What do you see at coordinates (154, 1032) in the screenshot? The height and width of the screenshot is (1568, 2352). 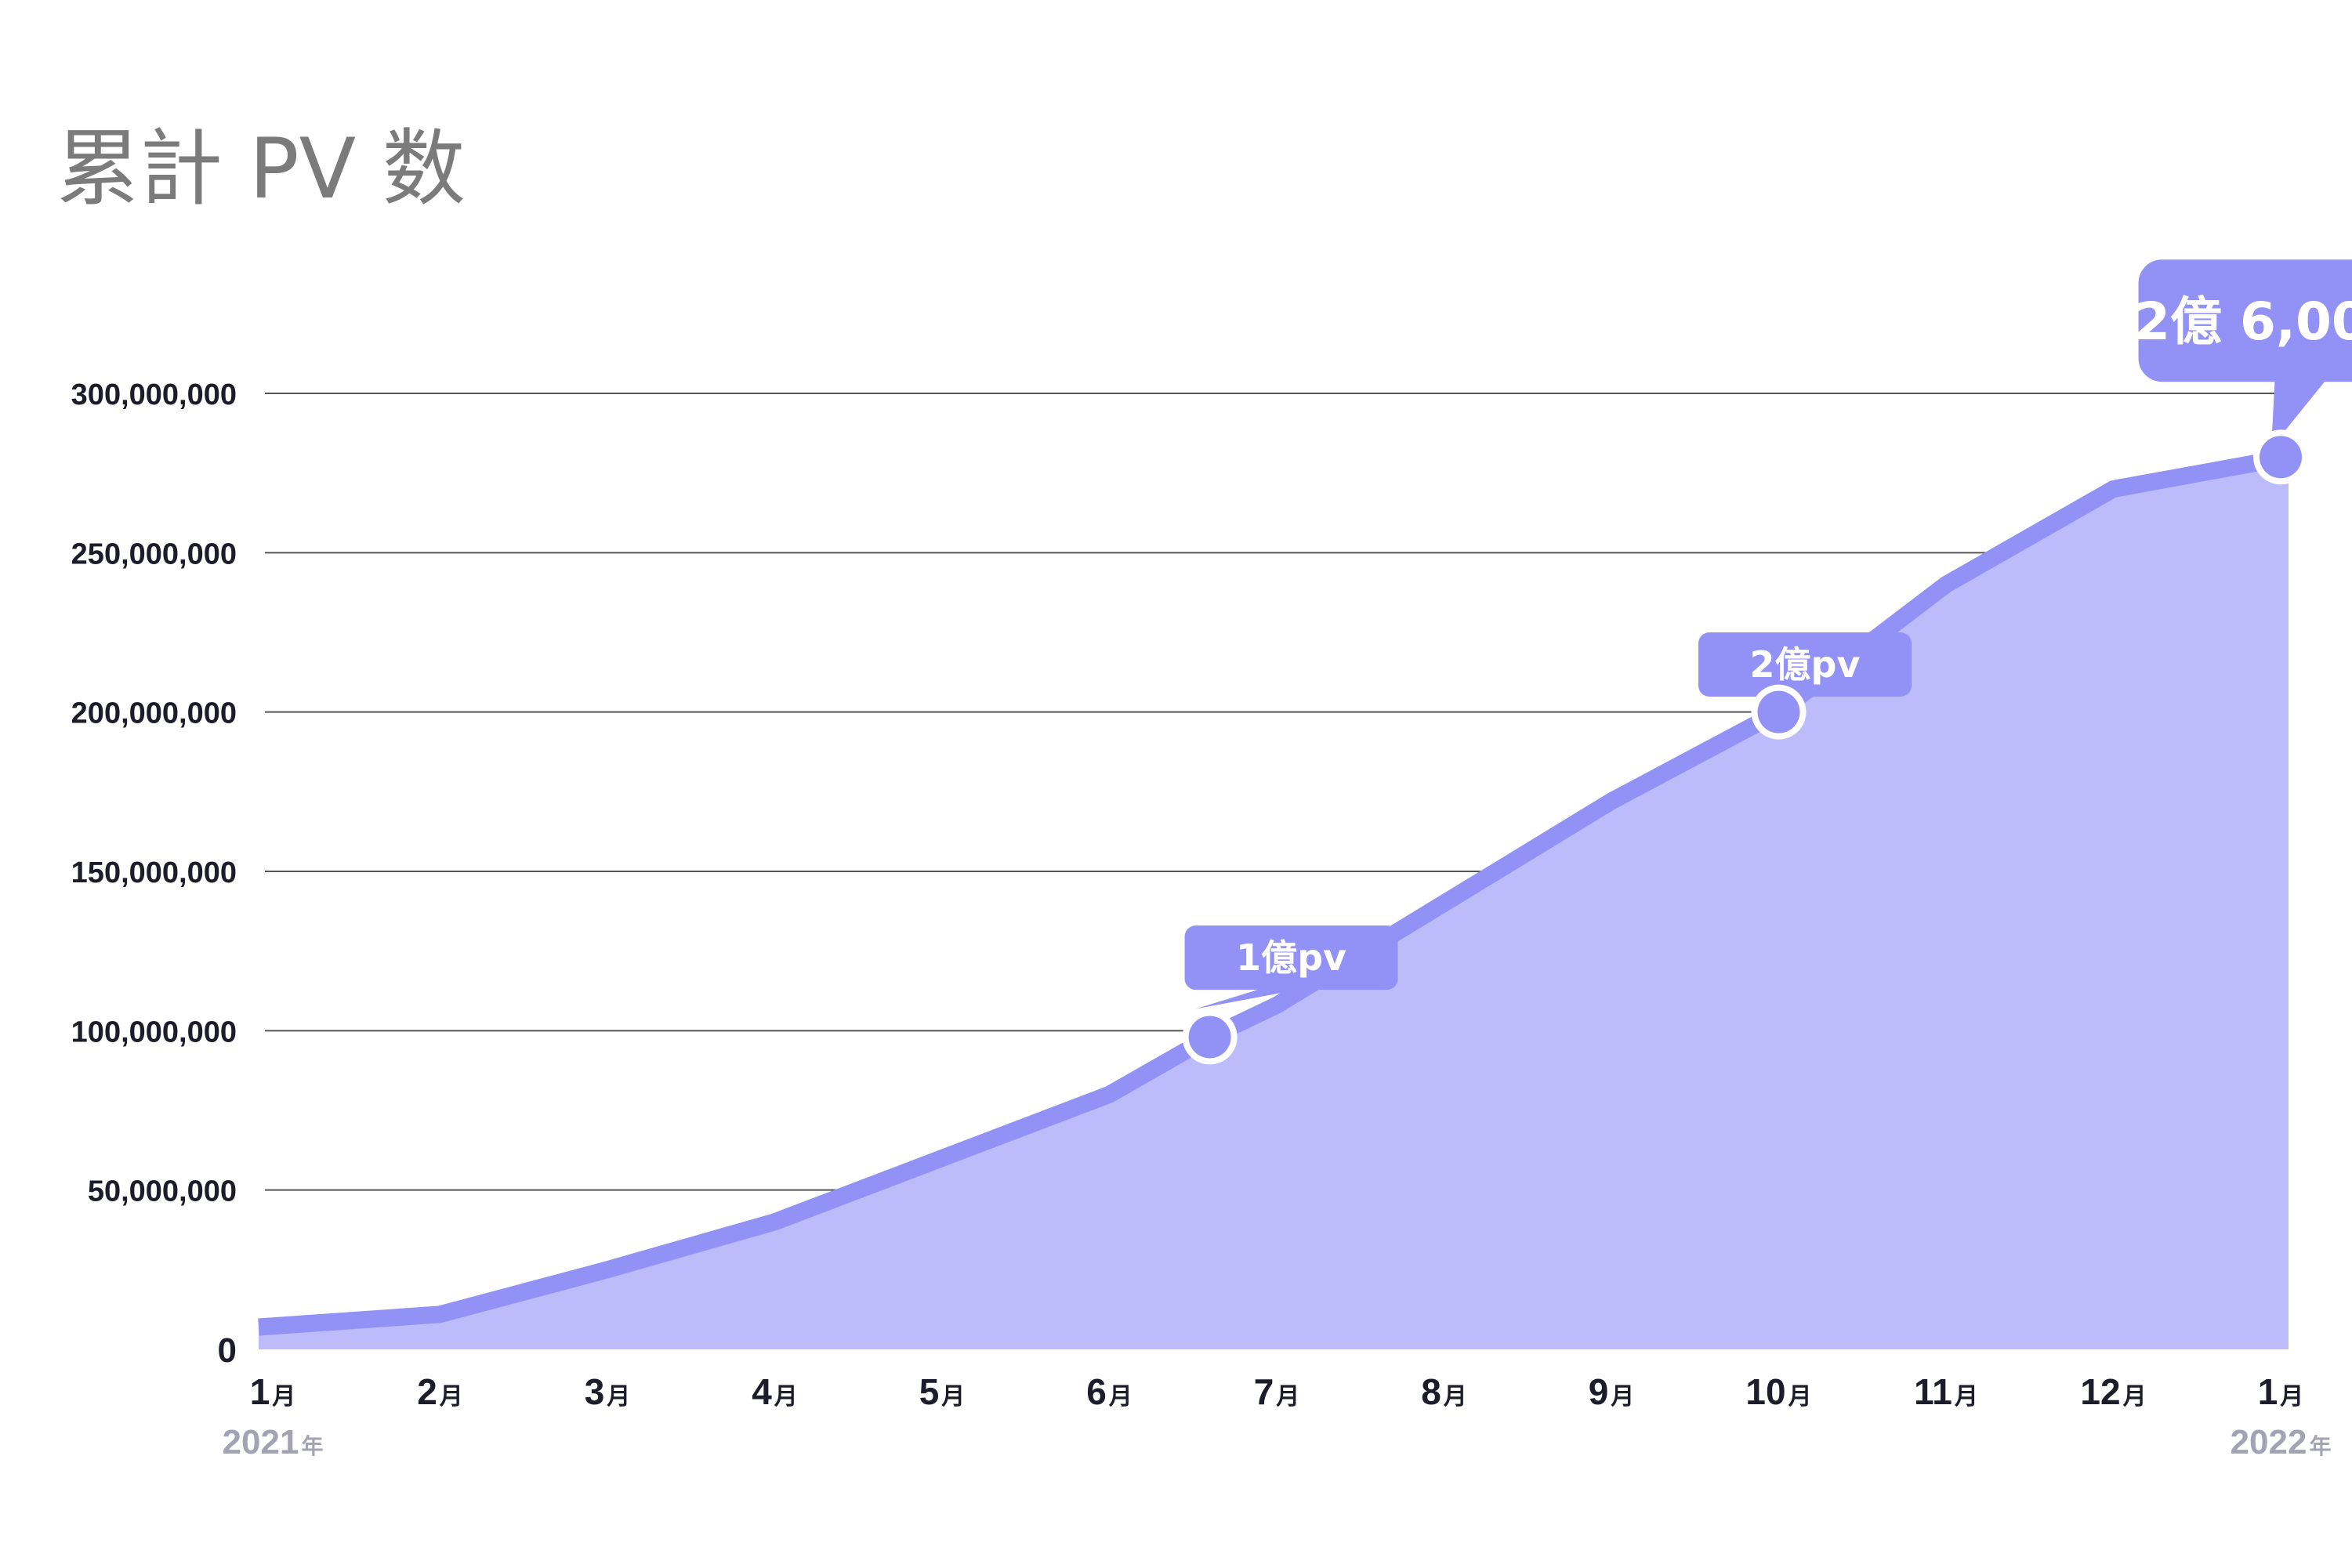 I see `y-tick-label: 100,000,000` at bounding box center [154, 1032].